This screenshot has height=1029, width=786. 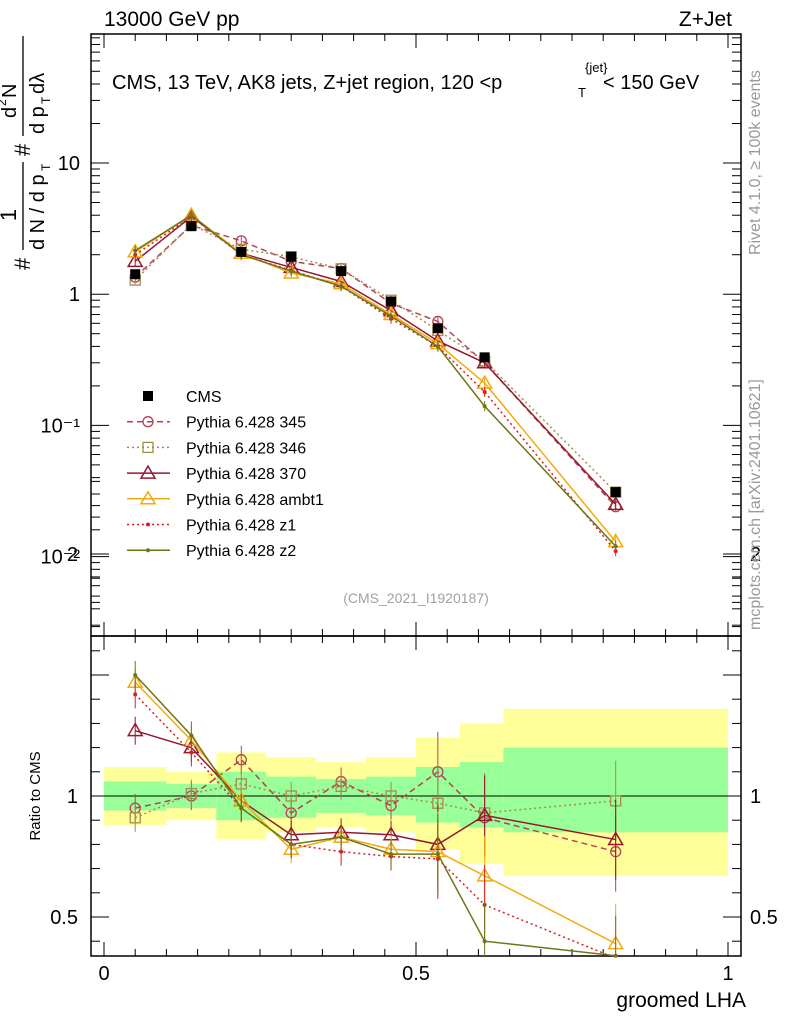 I want to click on y-tick-label: 10, so click(x=69, y=164).